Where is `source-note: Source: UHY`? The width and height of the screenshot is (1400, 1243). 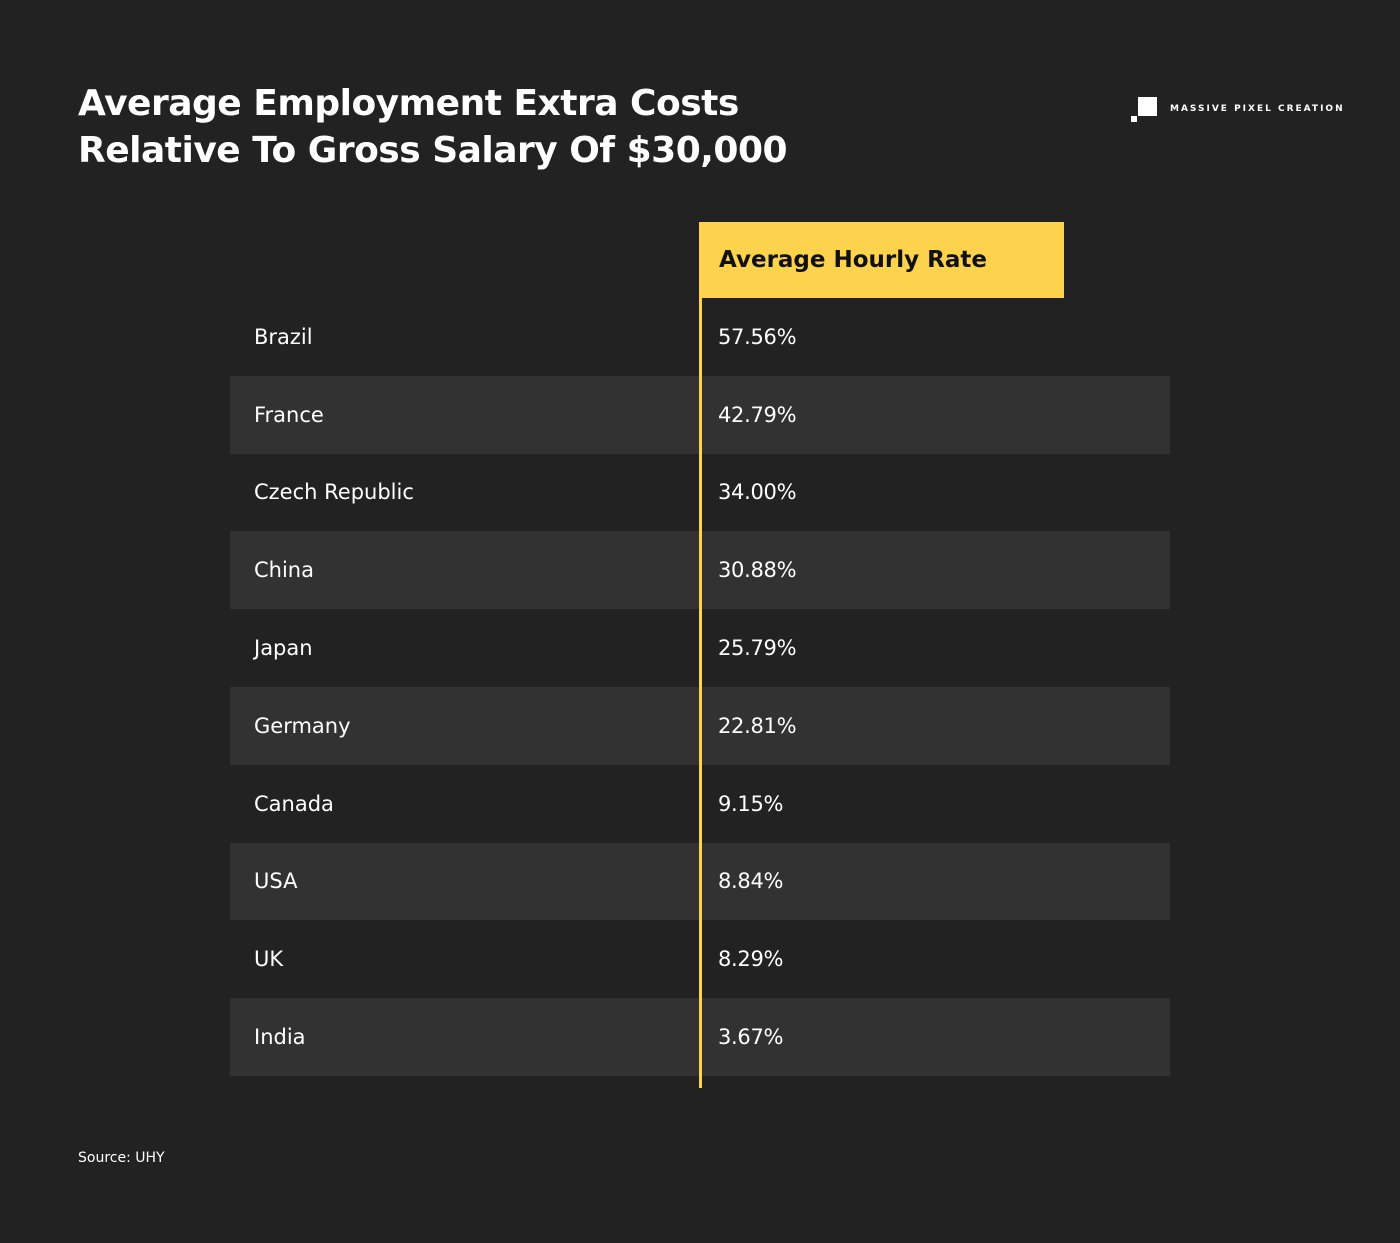
source-note: Source: UHY is located at coordinates (121, 1158).